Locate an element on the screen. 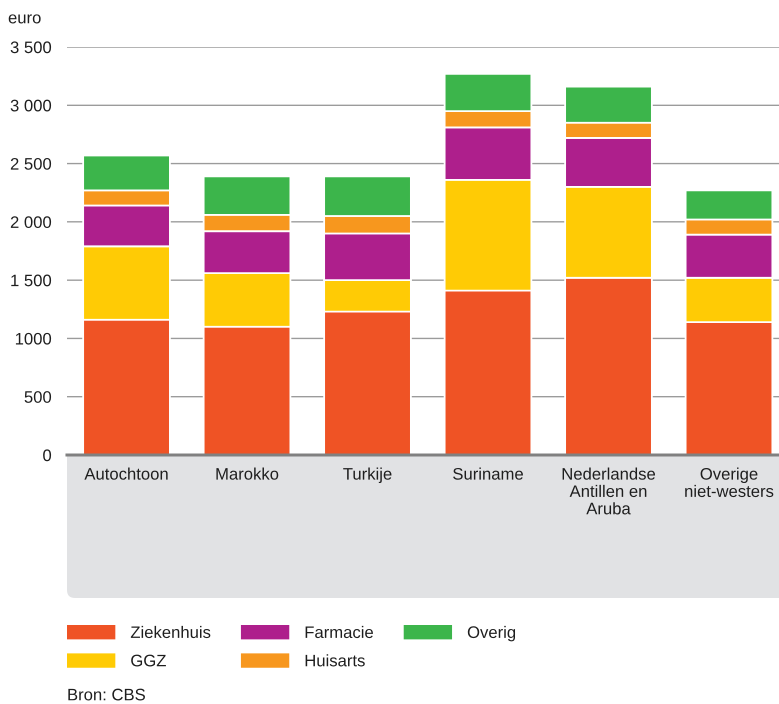 The image size is (779, 704). legend-label: GGZ is located at coordinates (148, 660).